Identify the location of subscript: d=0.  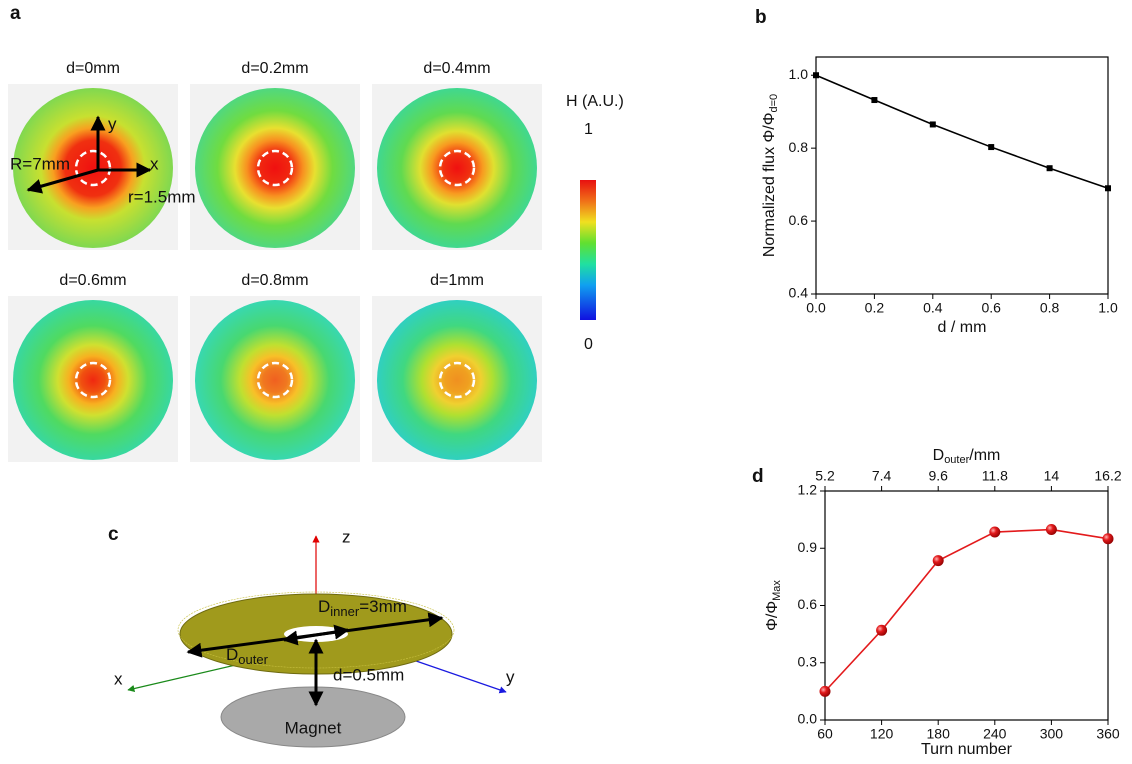
(774, 103).